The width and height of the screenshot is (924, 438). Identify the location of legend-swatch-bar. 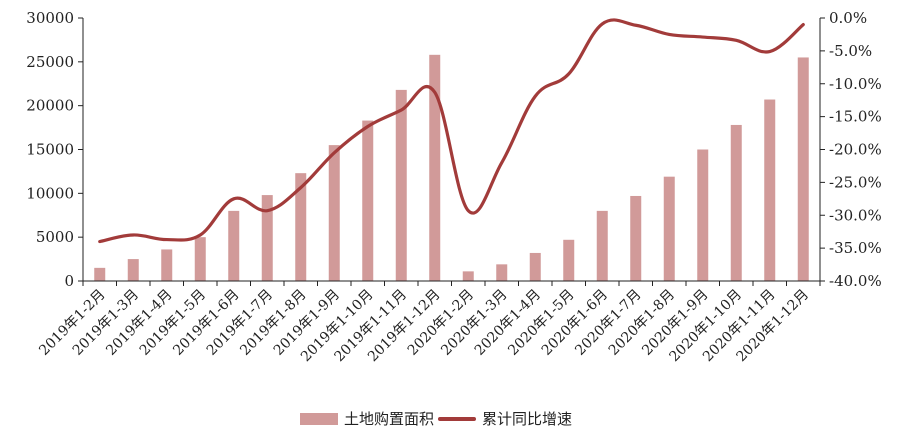
(319, 418).